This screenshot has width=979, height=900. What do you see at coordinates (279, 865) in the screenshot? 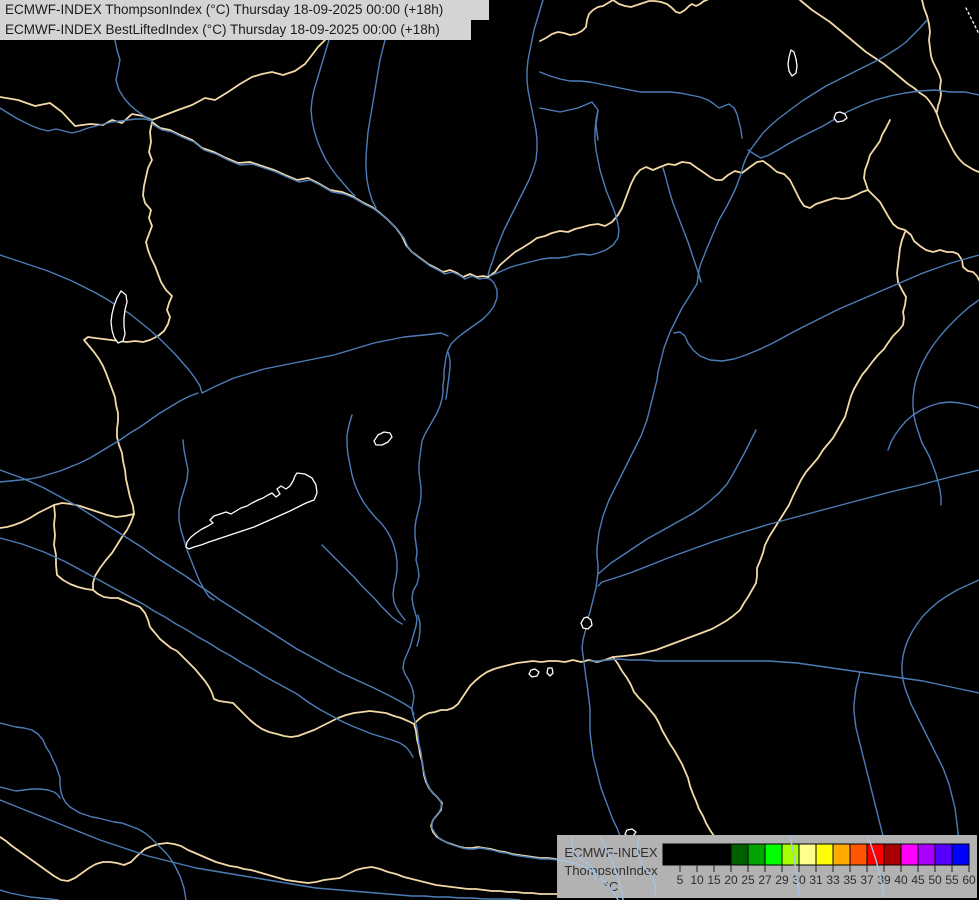
I see `border-hr-ba-bottom` at bounding box center [279, 865].